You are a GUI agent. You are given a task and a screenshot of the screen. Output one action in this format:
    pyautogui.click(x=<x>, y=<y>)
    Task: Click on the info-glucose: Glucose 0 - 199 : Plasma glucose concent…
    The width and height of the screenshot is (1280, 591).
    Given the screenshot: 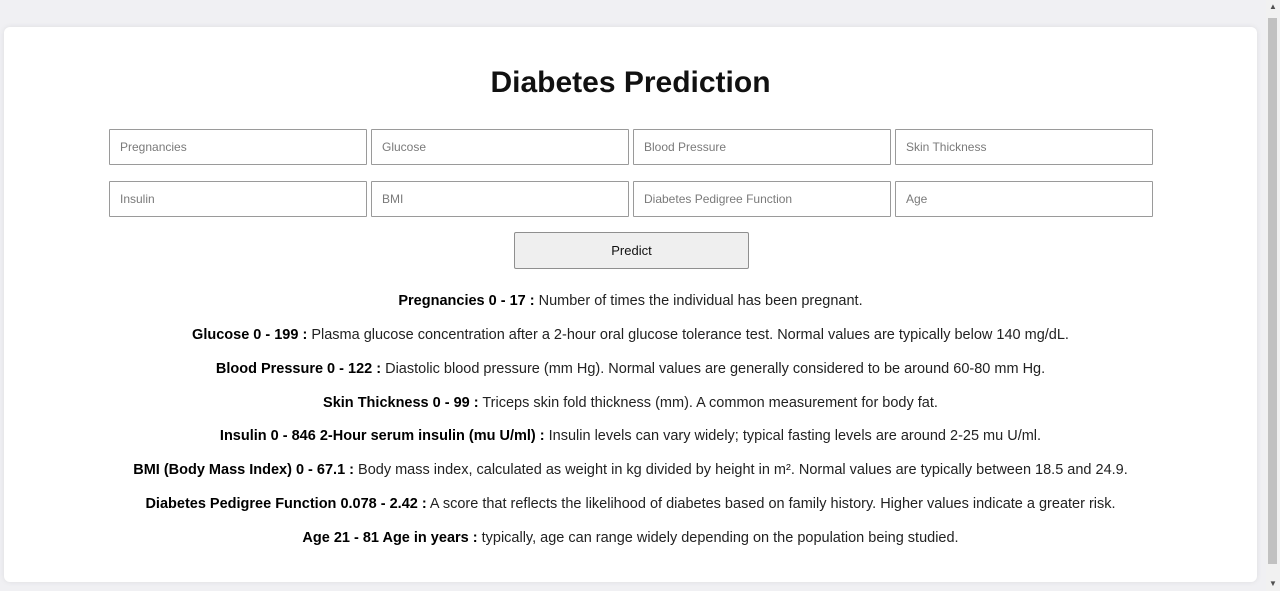 What is the action you would take?
    pyautogui.click(x=630, y=335)
    